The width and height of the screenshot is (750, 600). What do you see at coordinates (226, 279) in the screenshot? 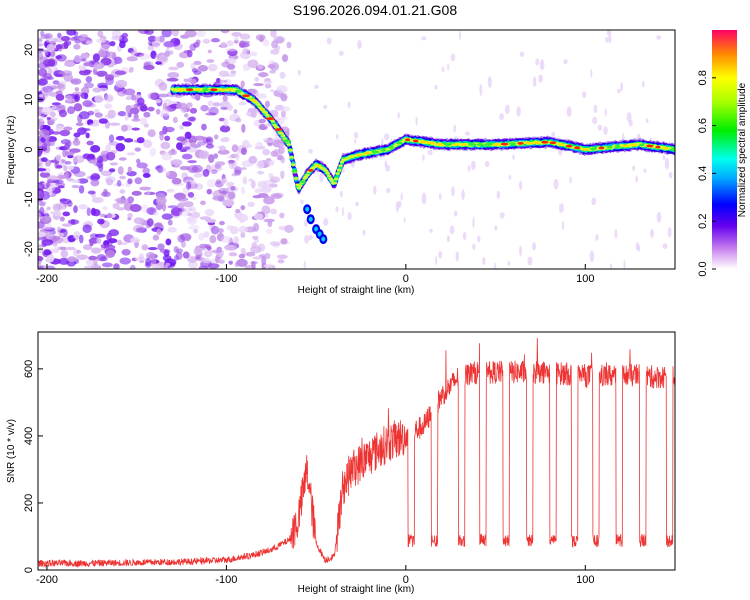
I see `spectrogram-x-tick-label: -100` at bounding box center [226, 279].